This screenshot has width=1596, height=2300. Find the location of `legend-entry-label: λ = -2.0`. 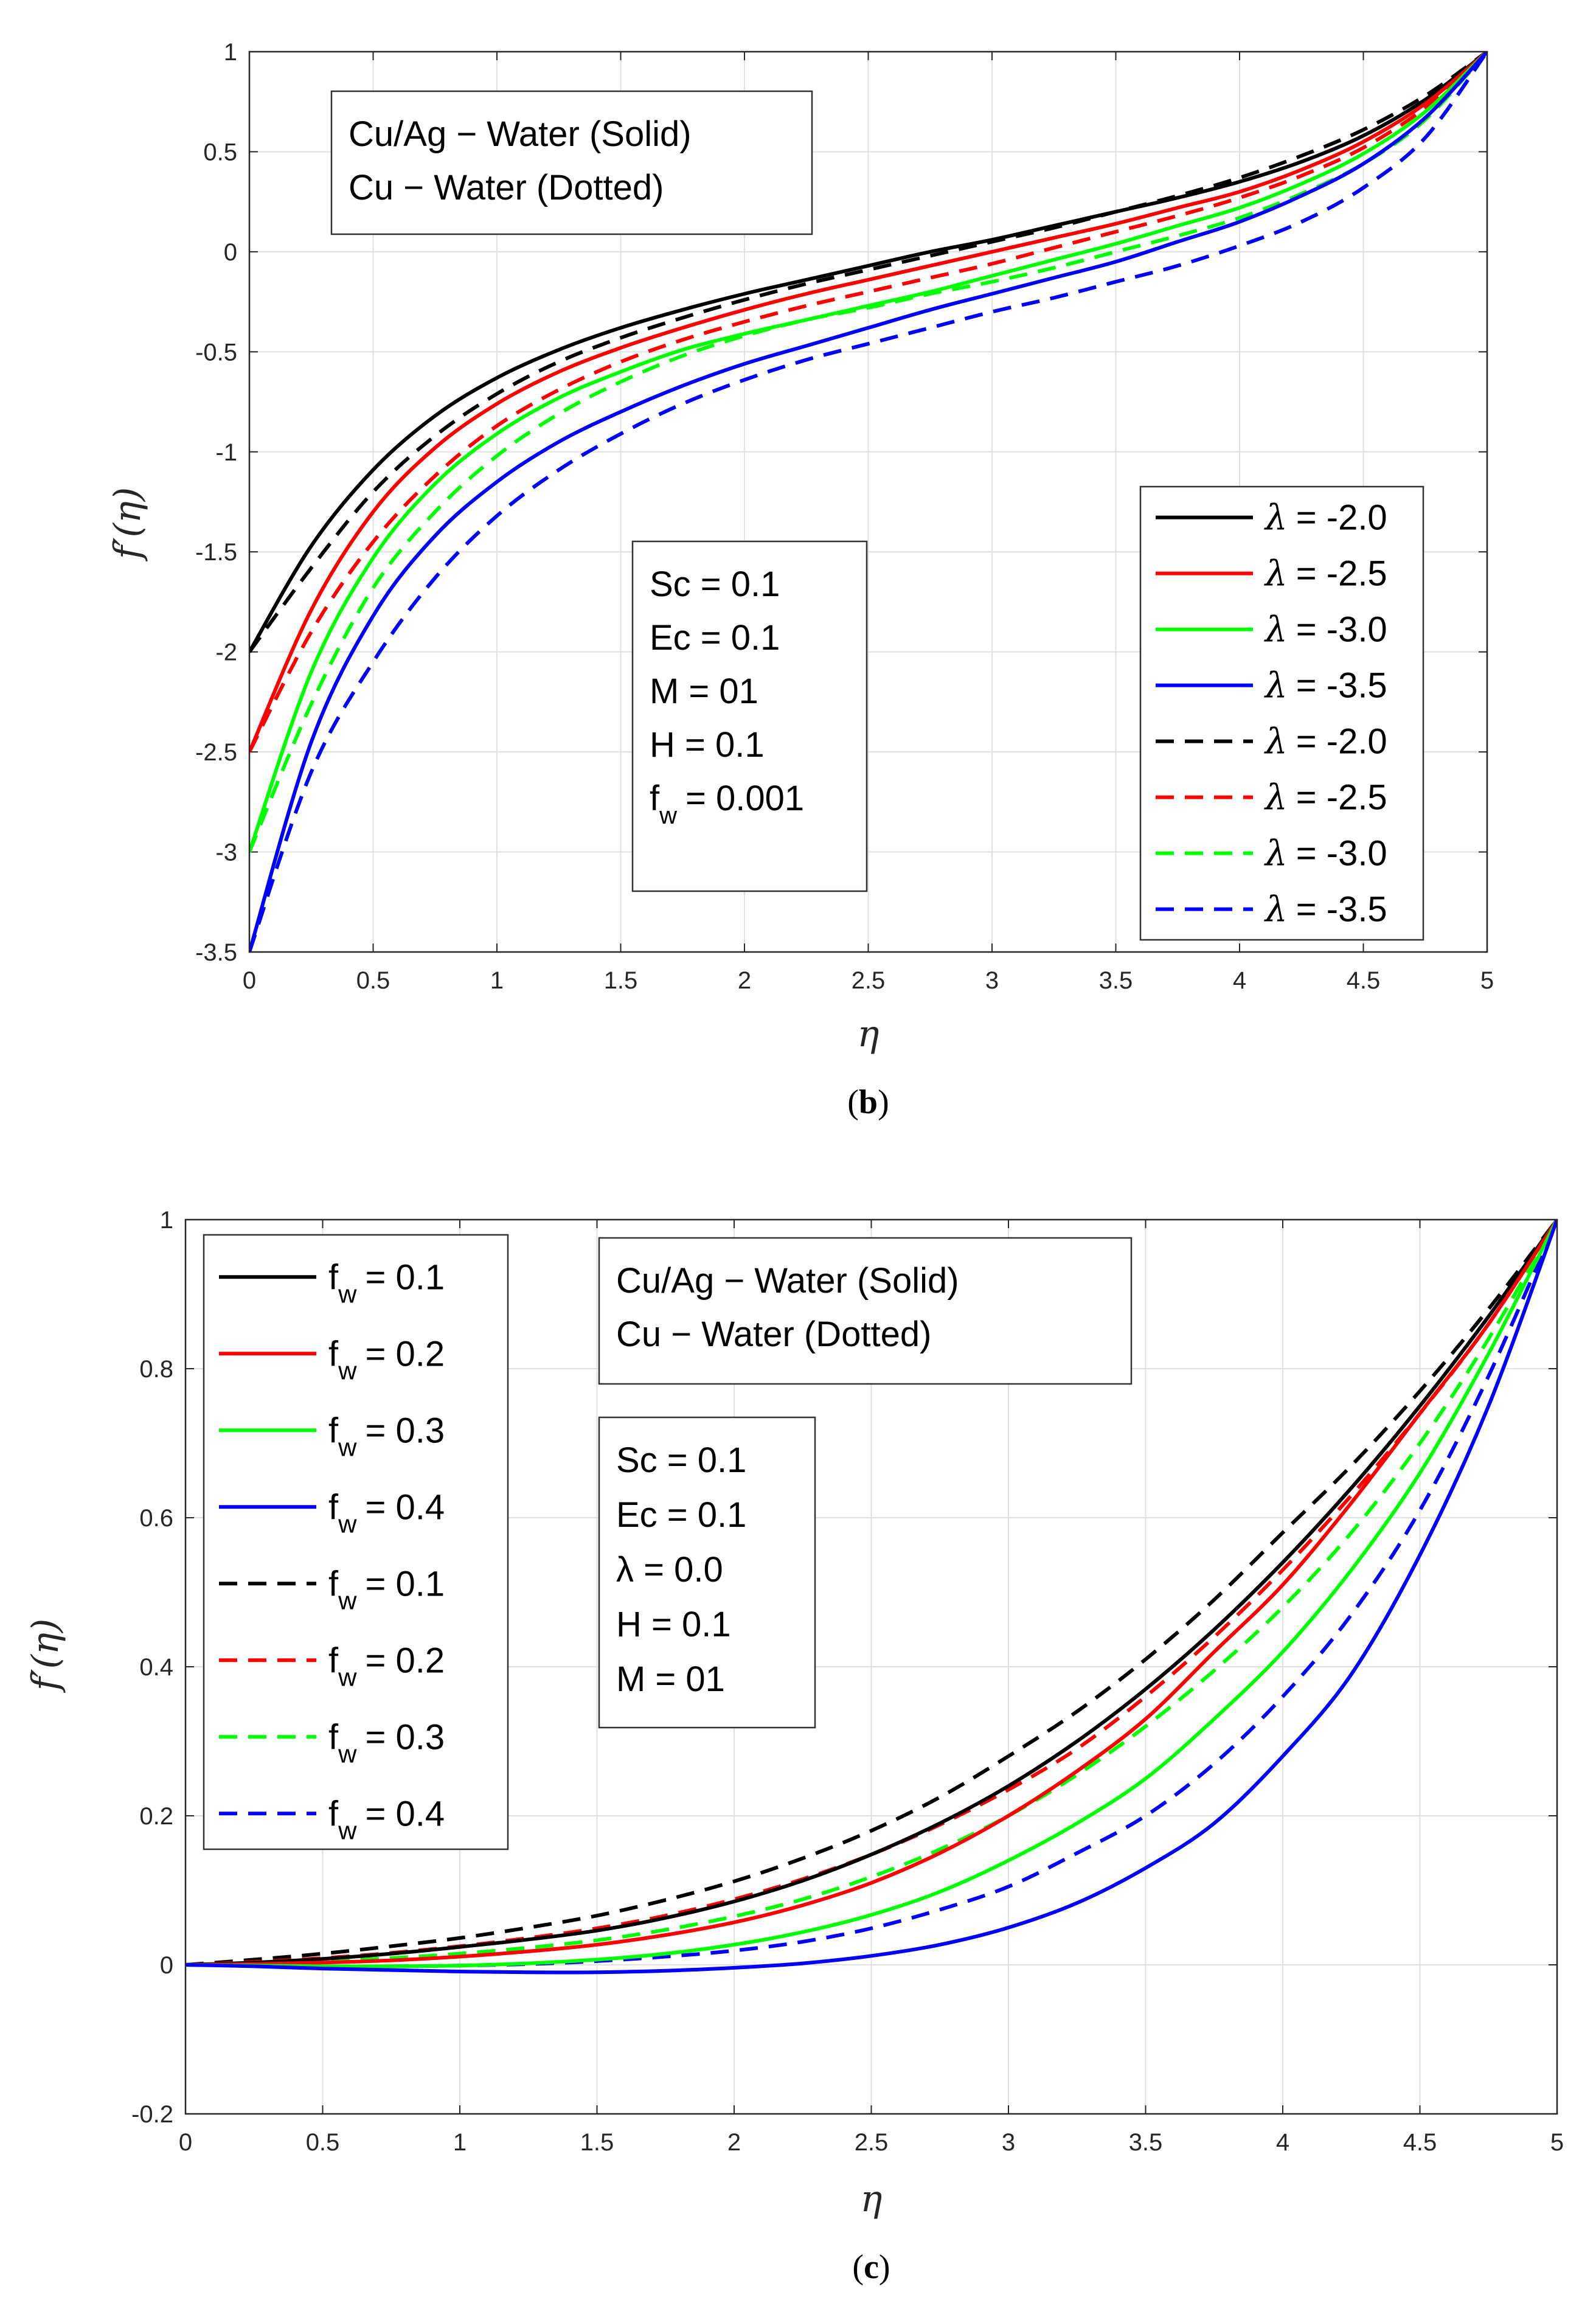

legend-entry-label: λ = -2.0 is located at coordinates (1325, 517).